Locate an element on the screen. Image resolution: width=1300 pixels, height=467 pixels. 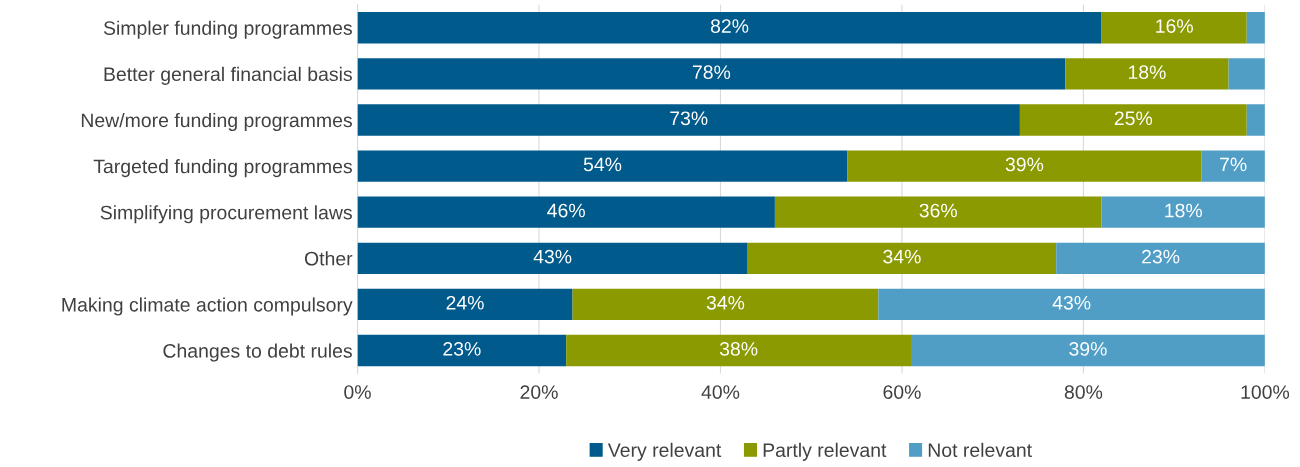
legend-label: Not relevant is located at coordinates (980, 450).